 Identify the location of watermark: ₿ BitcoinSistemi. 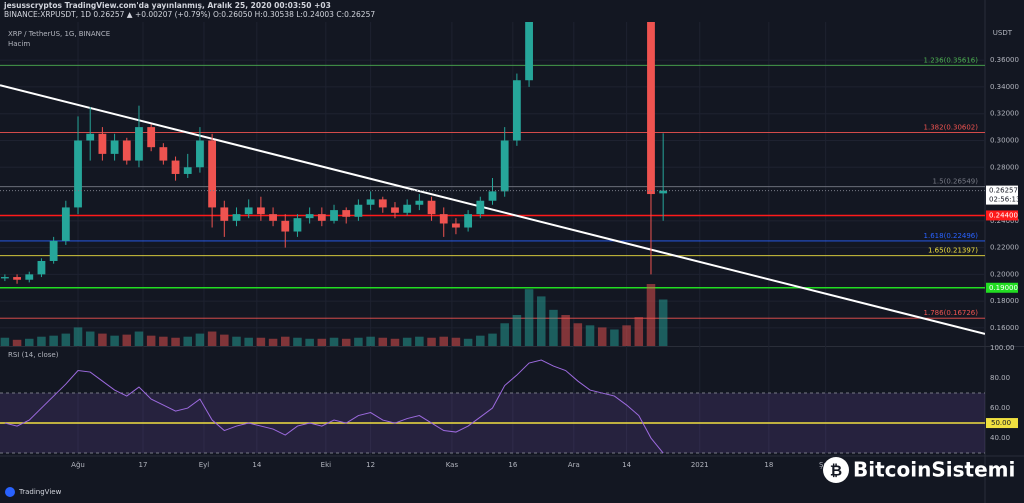
(919, 470).